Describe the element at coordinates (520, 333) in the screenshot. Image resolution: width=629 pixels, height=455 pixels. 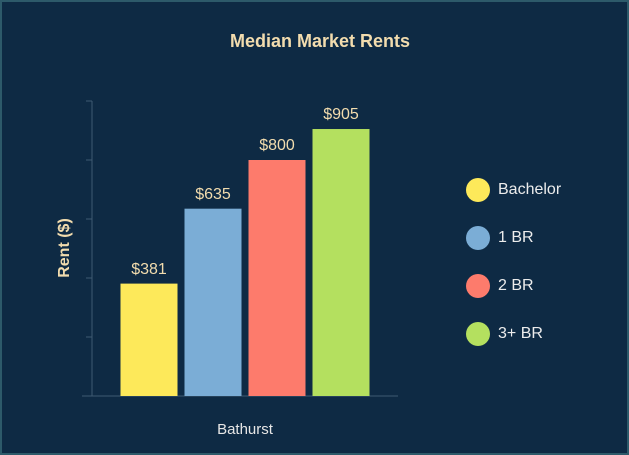
I see `legend-label: 3+ BR` at that location.